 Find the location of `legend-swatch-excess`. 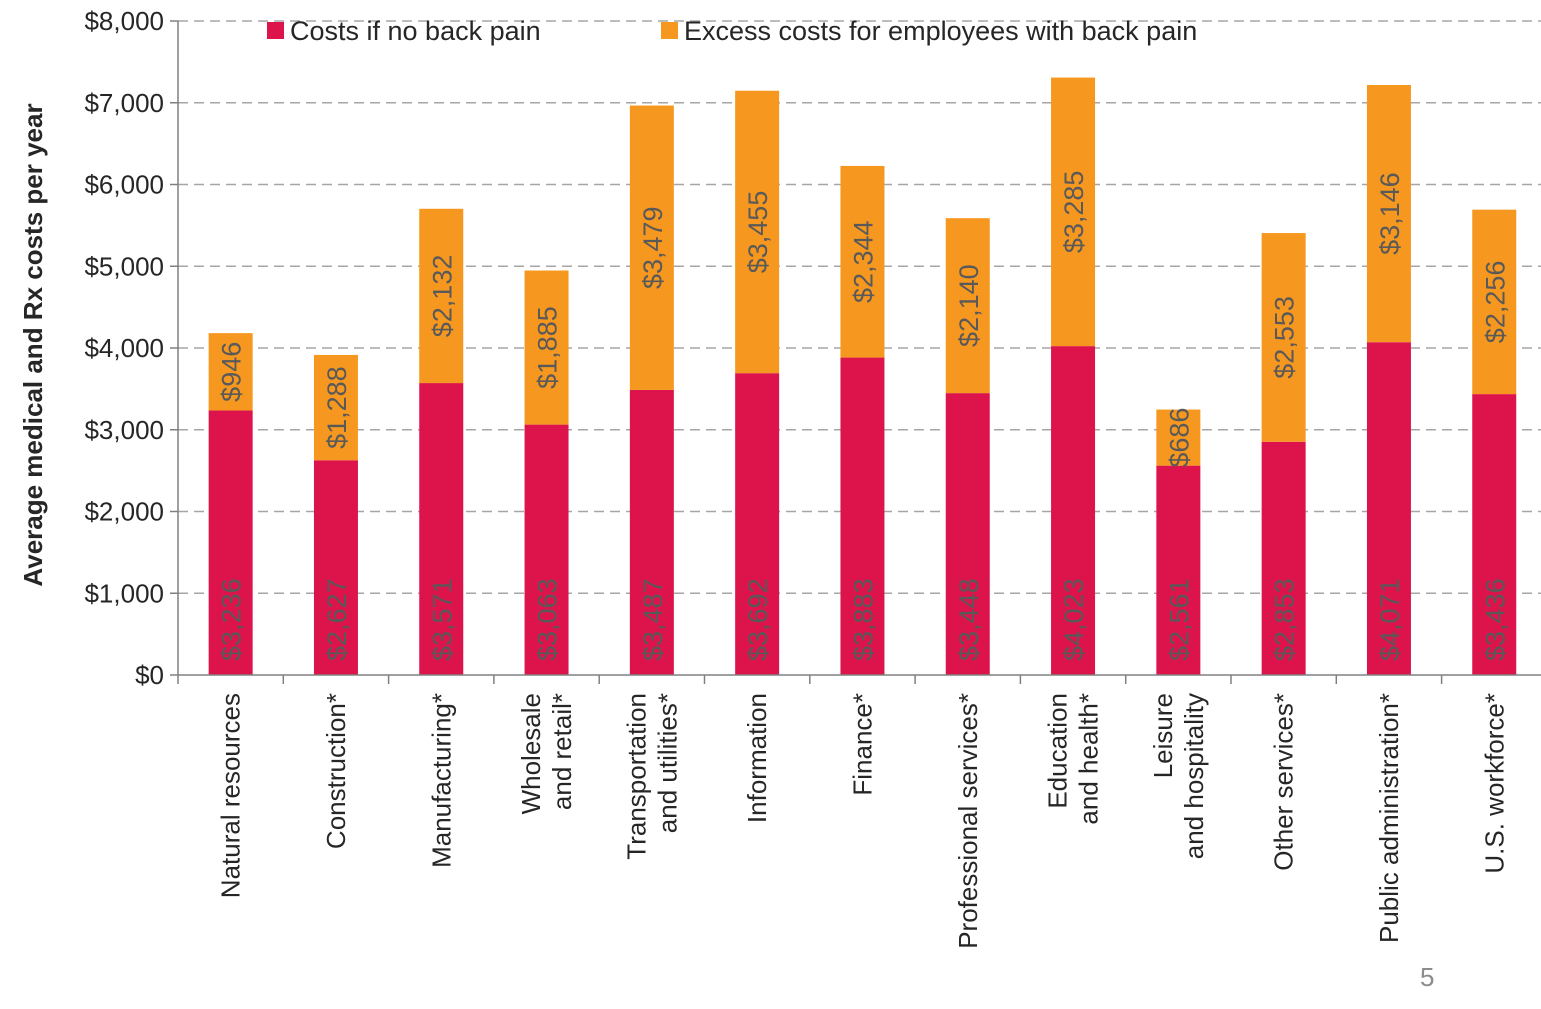

legend-swatch-excess is located at coordinates (669, 30).